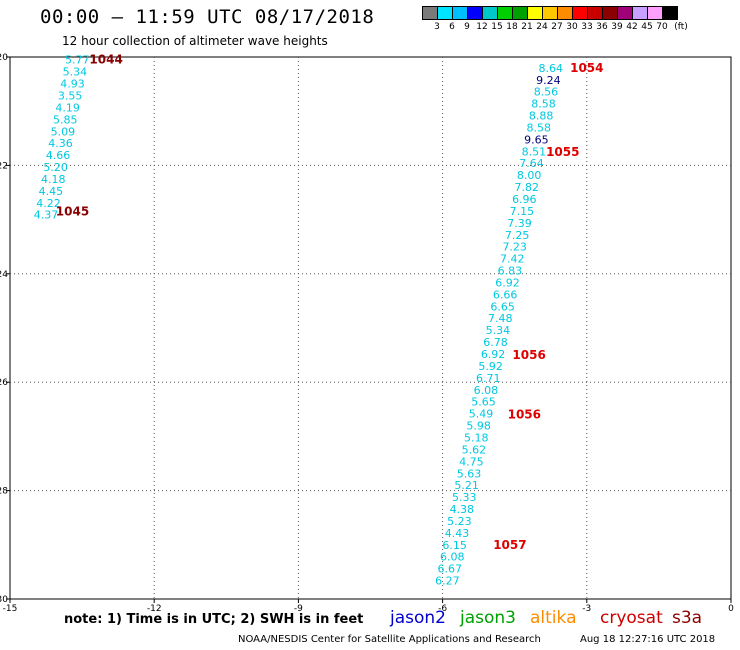 The width and height of the screenshot is (740, 650). Describe the element at coordinates (482, 27) in the screenshot. I see `colorbar-label: 12` at that location.